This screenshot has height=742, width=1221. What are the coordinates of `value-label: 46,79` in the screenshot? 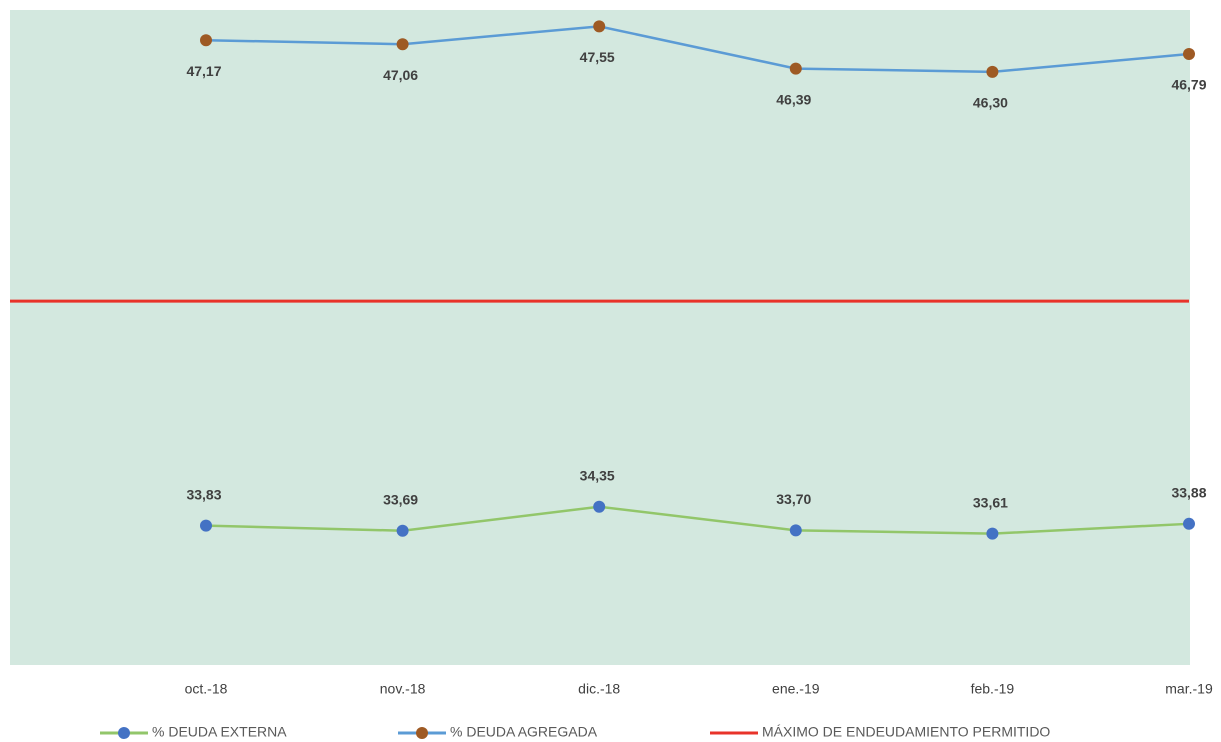 It's located at (1188, 85).